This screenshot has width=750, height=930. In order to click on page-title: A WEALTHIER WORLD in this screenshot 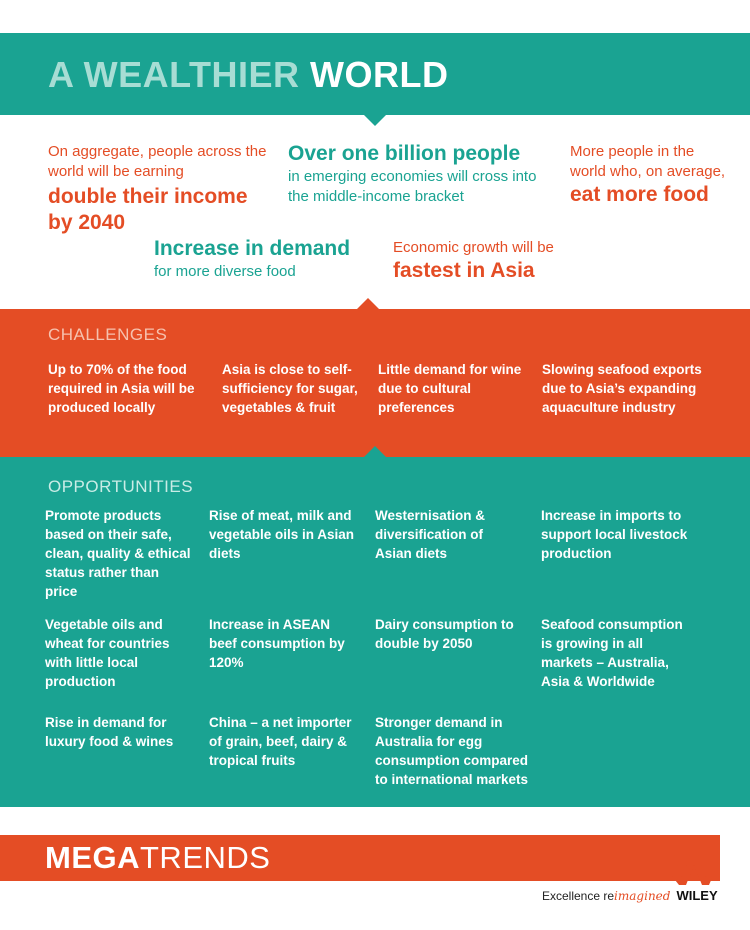, I will do `click(248, 75)`.